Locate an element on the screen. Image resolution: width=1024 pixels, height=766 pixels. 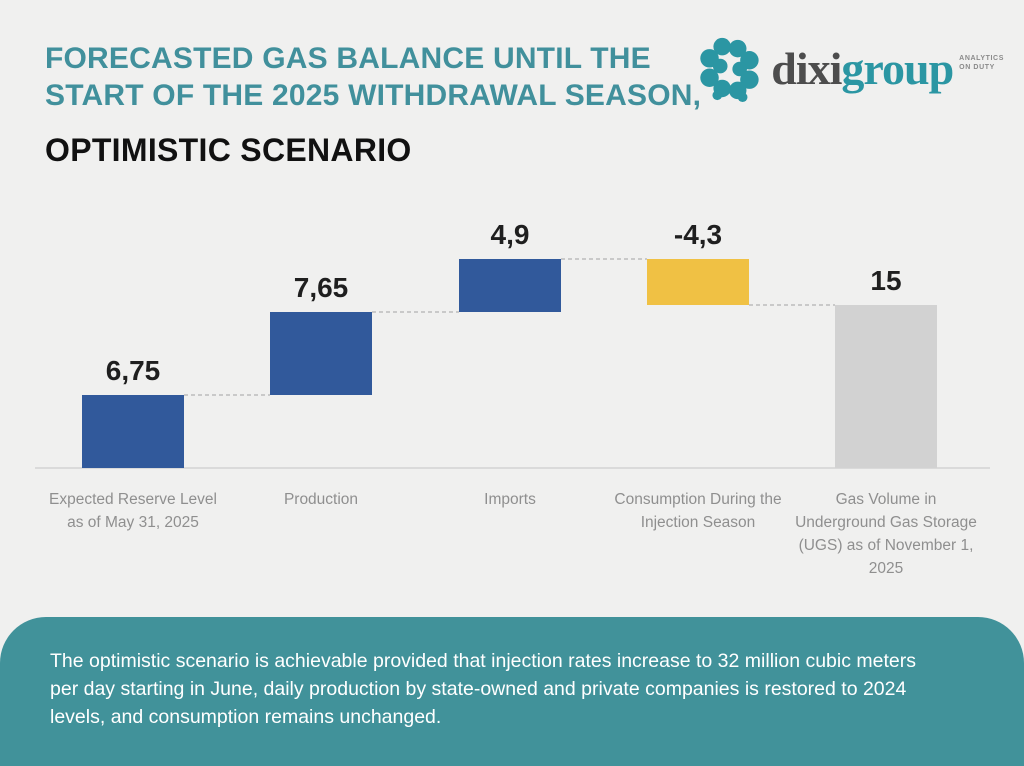
logo-wordmark: dixigroup is located at coordinates (862, 68).